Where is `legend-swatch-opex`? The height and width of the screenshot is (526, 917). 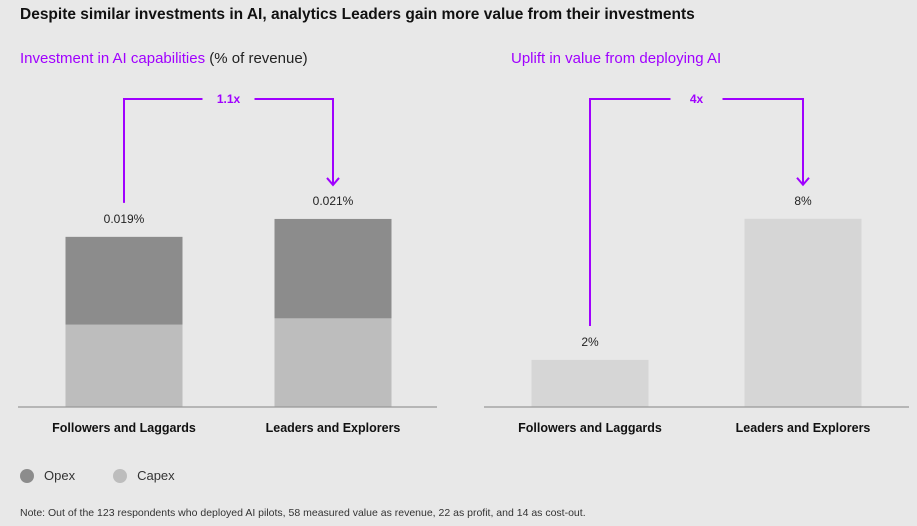 legend-swatch-opex is located at coordinates (27, 475).